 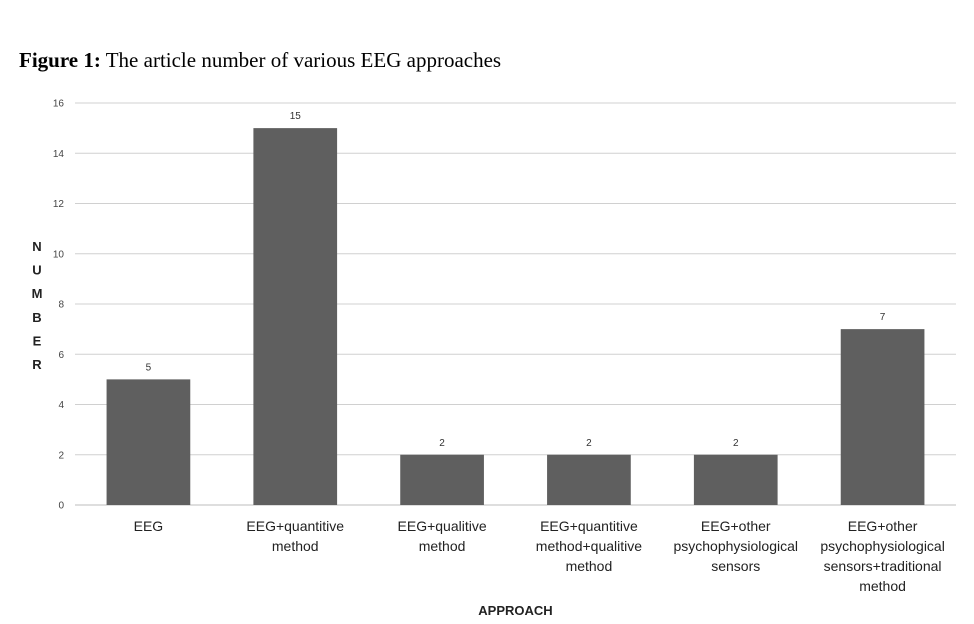 I want to click on category-label: EEG+quantitive method, so click(x=295, y=536).